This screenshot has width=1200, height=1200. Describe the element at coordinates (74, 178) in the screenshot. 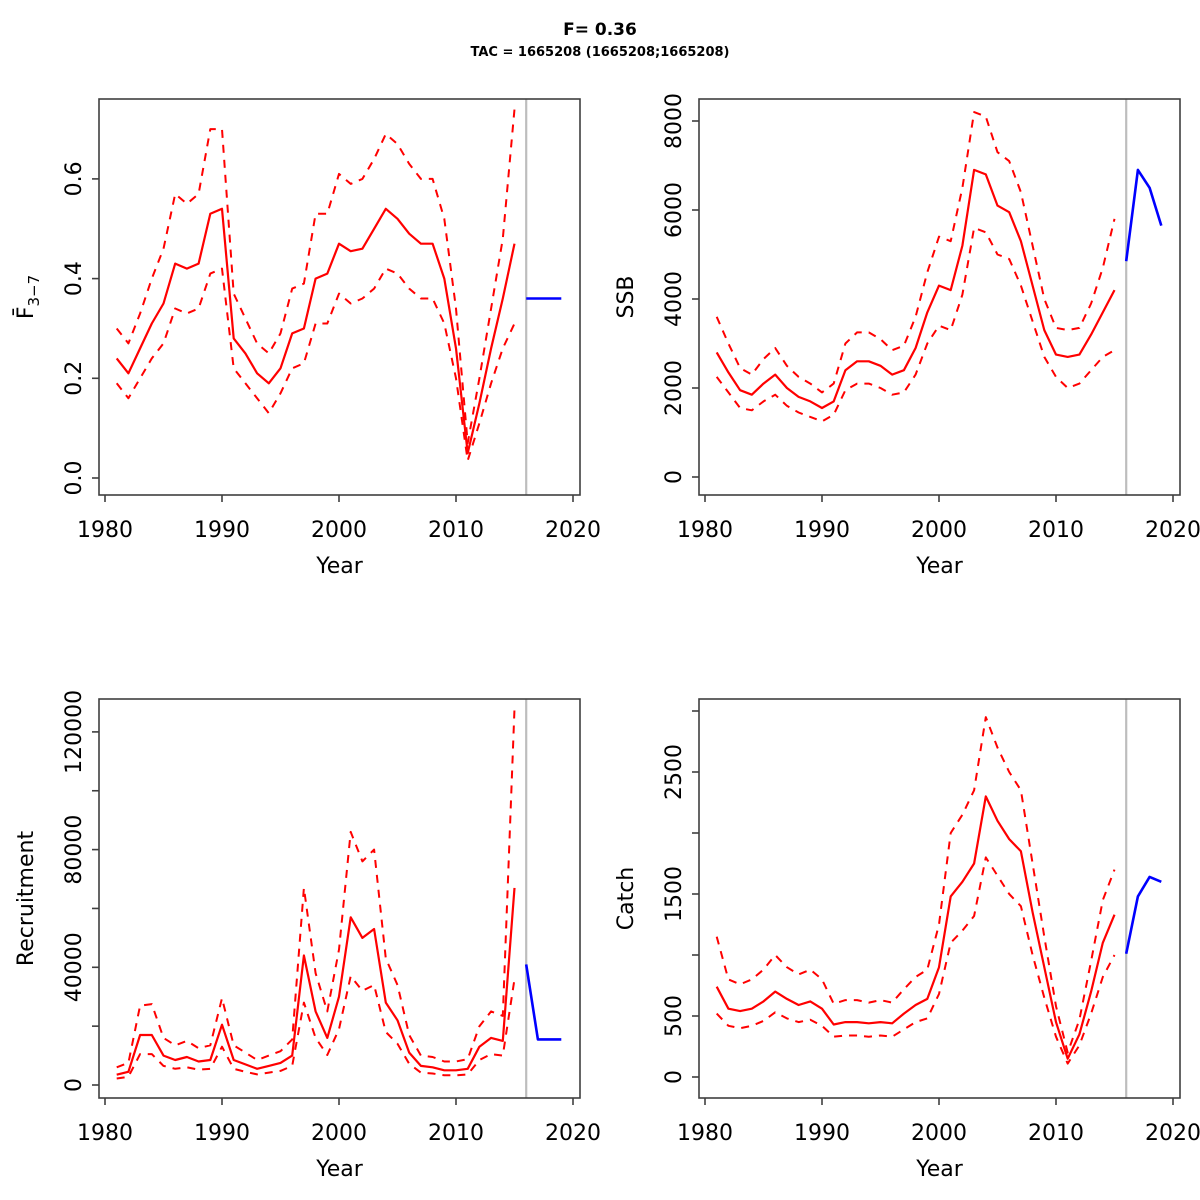

I see `y-axis-tick-label: 0.6` at that location.